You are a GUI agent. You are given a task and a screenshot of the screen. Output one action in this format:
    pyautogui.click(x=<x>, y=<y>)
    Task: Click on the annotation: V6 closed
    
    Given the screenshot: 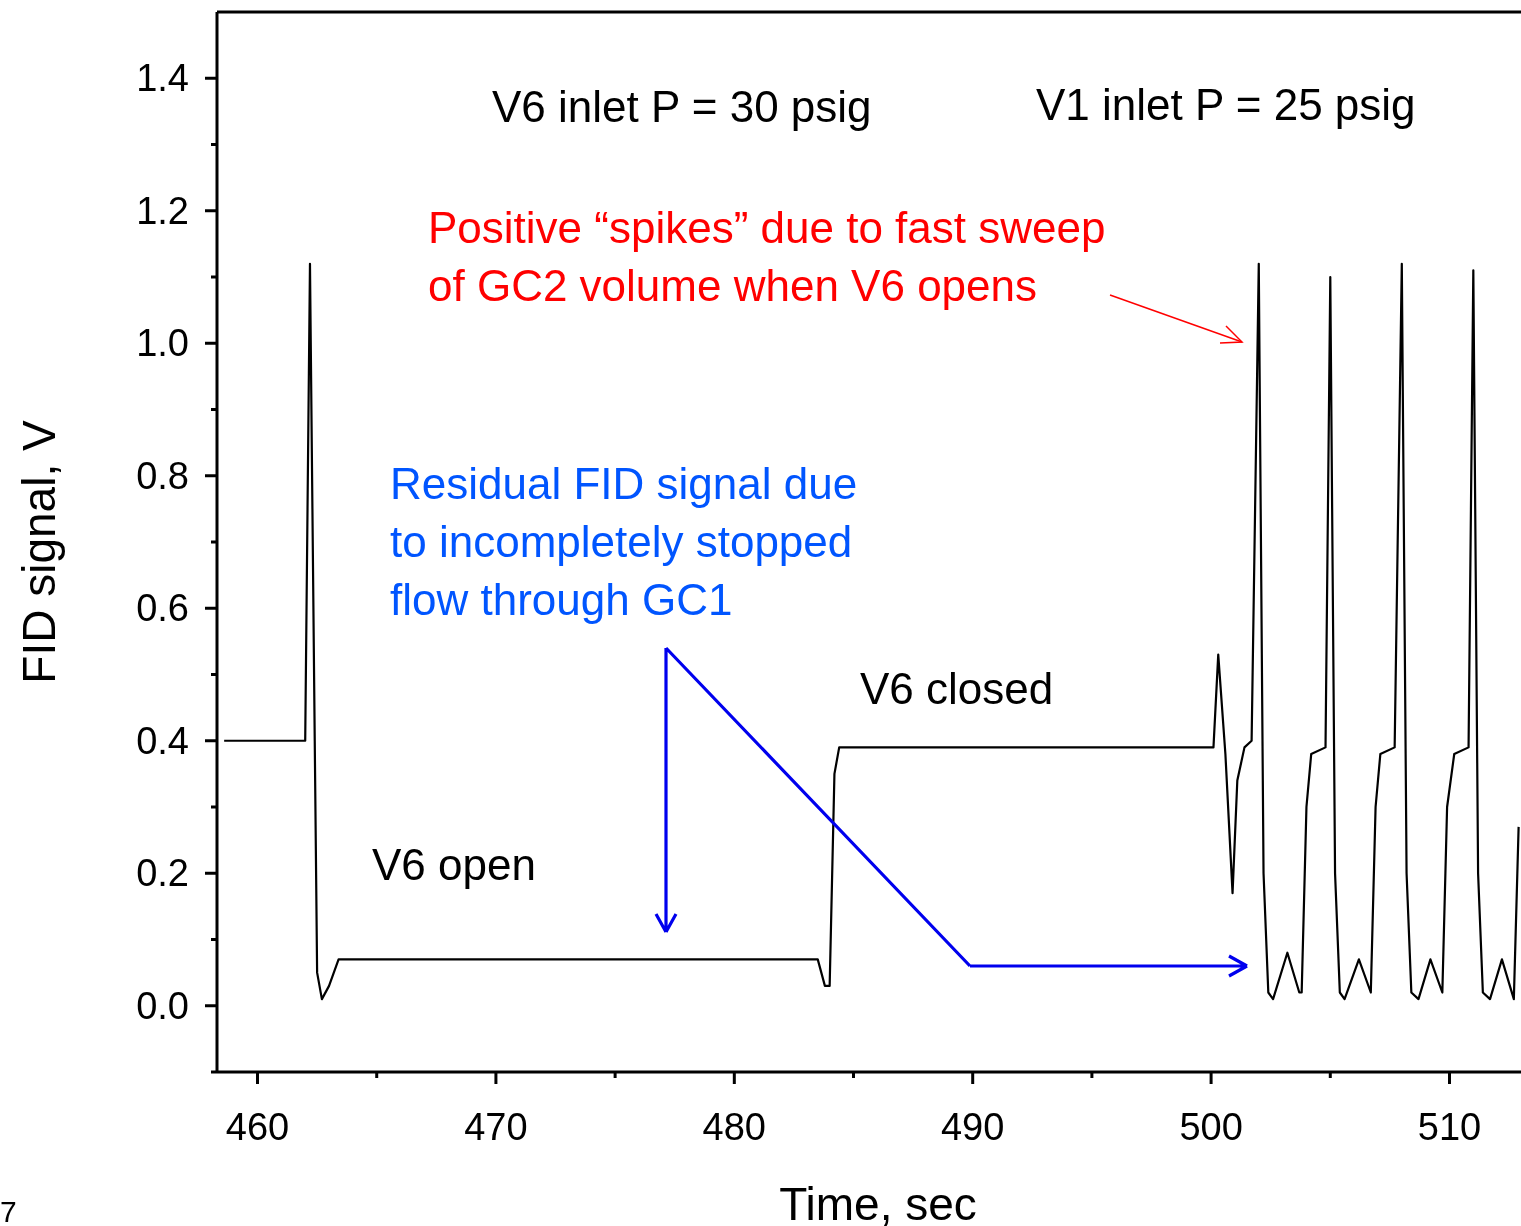 What is the action you would take?
    pyautogui.click(x=957, y=688)
    